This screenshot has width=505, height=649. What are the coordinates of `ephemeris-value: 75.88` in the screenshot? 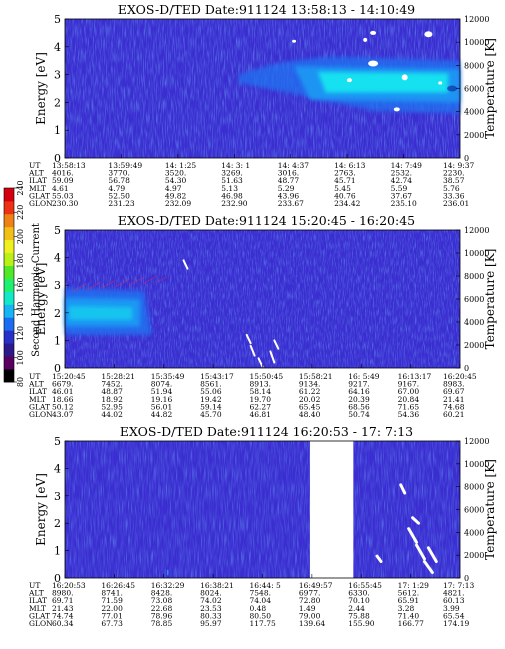 It's located at (359, 615).